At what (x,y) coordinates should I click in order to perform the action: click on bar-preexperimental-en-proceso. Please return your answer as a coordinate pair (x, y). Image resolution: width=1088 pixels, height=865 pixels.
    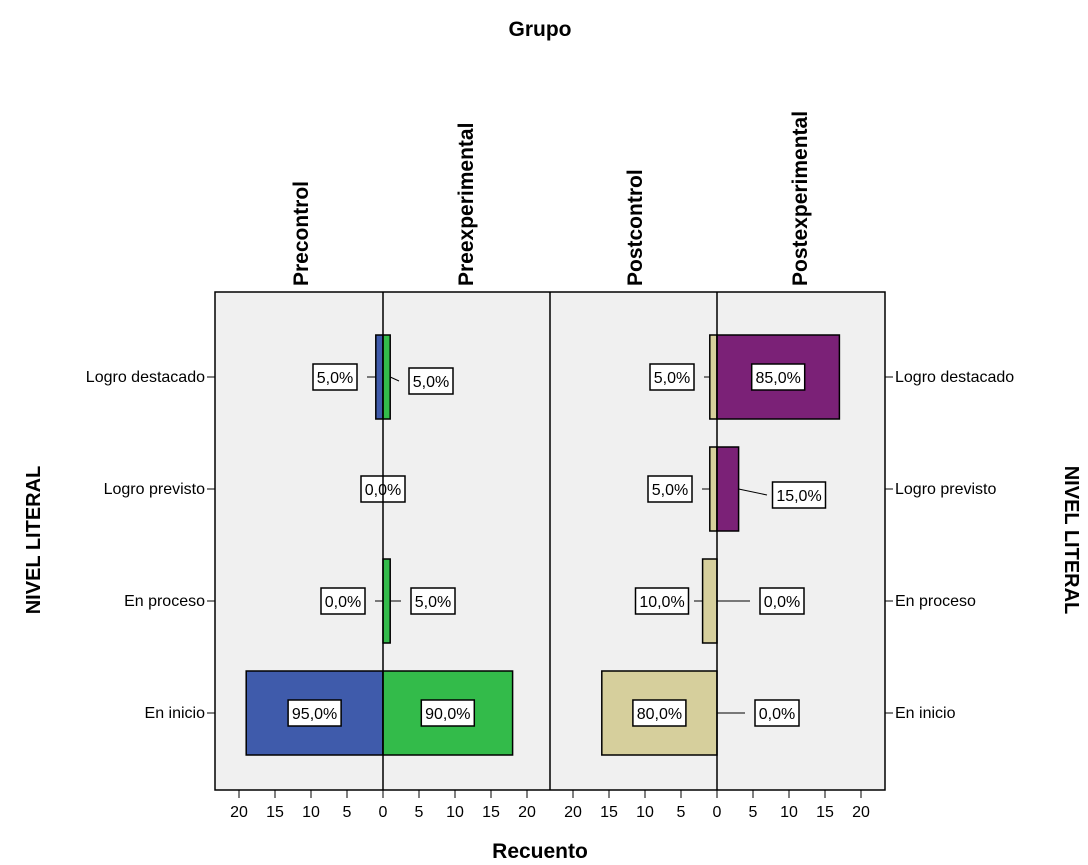
    Looking at the image, I should click on (386, 601).